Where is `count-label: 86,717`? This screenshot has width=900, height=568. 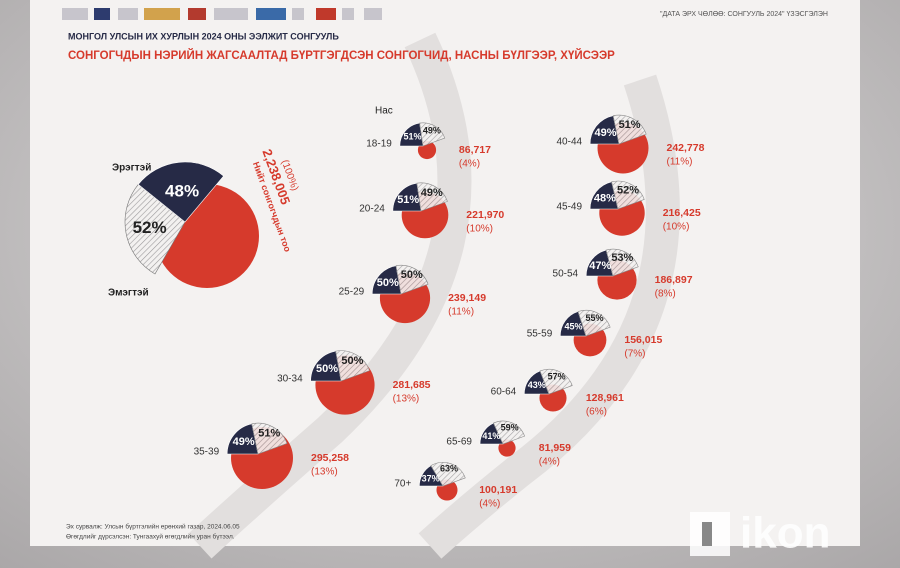 count-label: 86,717 is located at coordinates (475, 150).